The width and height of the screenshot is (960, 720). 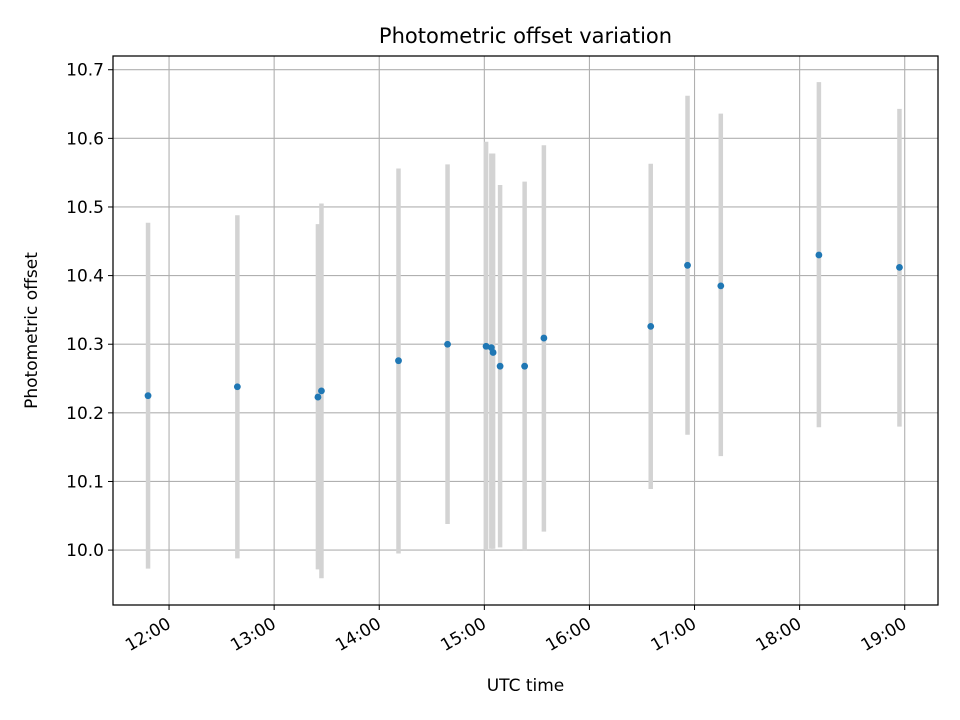 I want to click on y-tick-label: 10.1, so click(x=85, y=482).